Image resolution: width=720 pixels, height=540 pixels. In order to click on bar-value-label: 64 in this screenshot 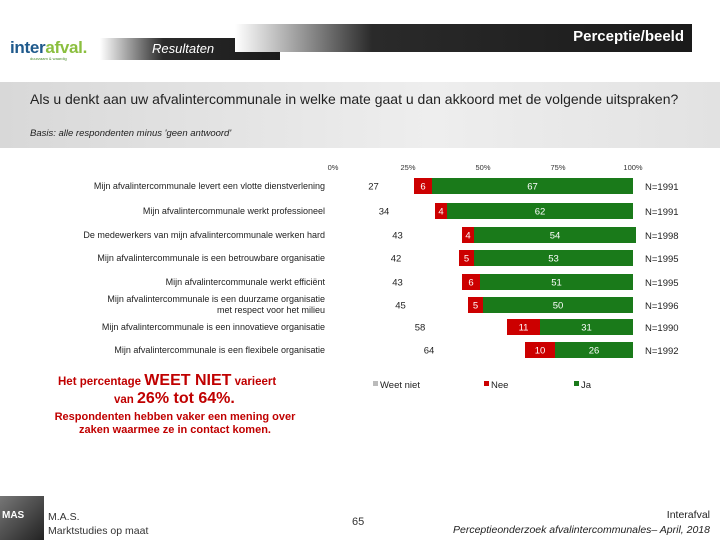, I will do `click(429, 351)`.